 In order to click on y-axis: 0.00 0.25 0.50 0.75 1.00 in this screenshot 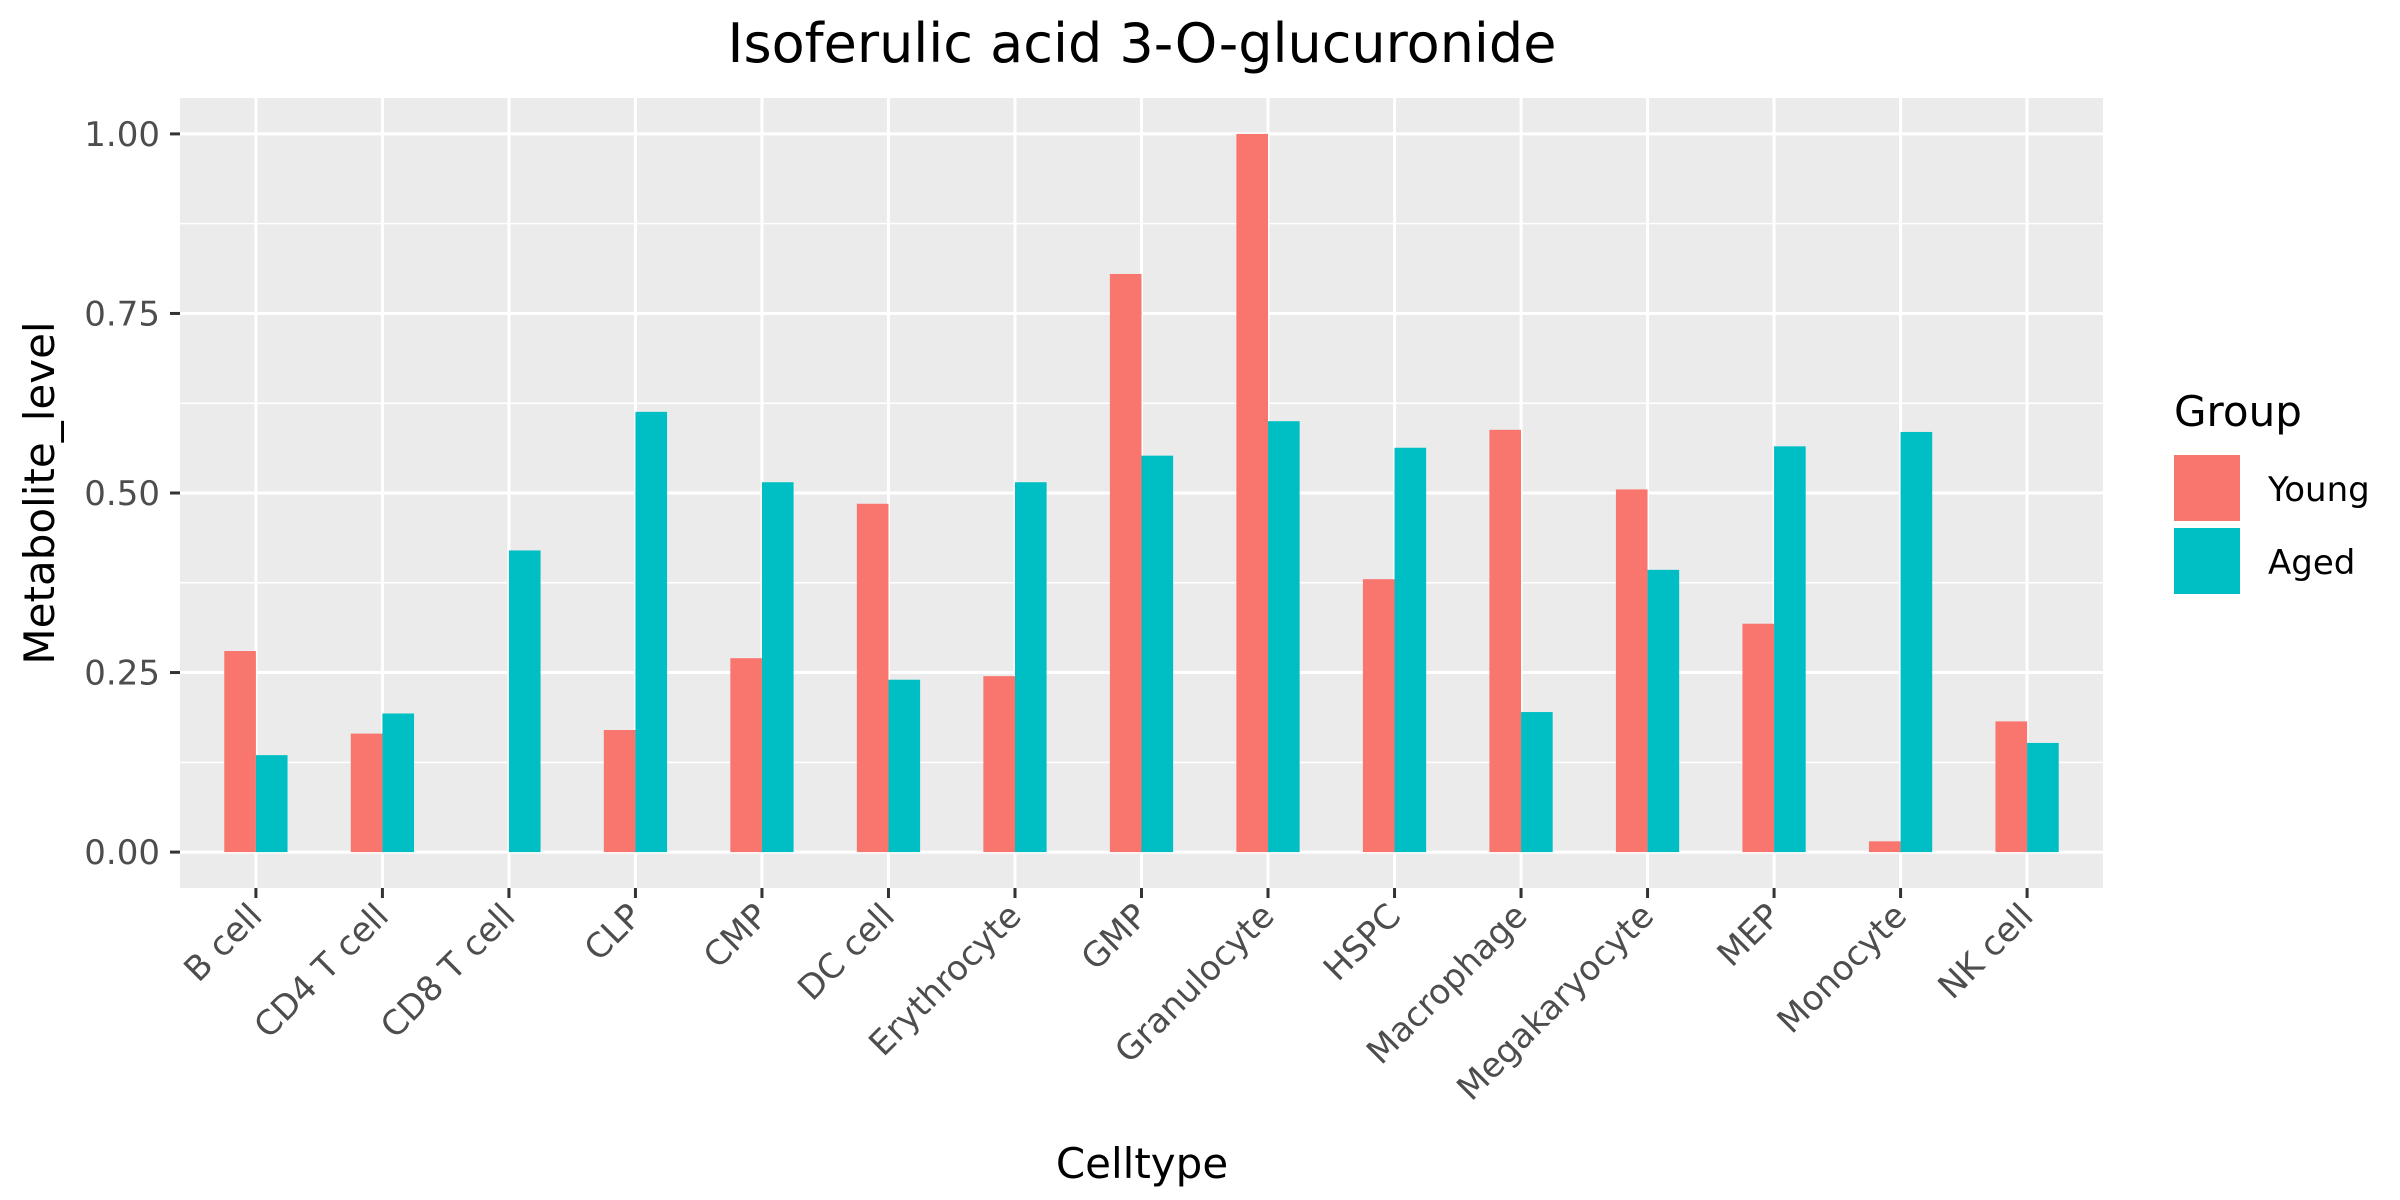, I will do `click(132, 494)`.